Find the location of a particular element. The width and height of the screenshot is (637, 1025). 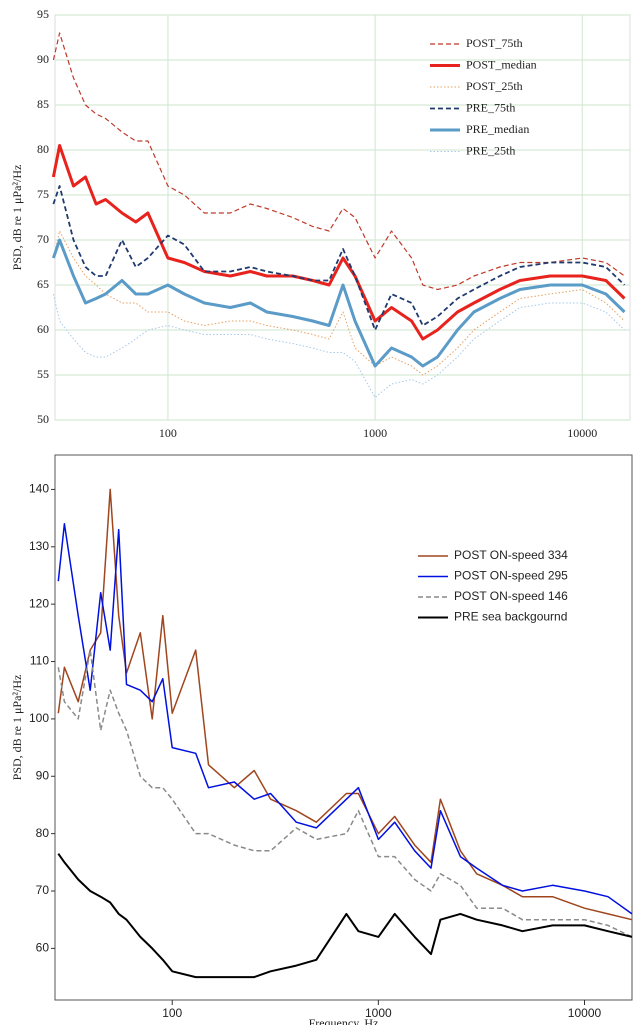

y-tick-label: 120 is located at coordinates (39, 603).